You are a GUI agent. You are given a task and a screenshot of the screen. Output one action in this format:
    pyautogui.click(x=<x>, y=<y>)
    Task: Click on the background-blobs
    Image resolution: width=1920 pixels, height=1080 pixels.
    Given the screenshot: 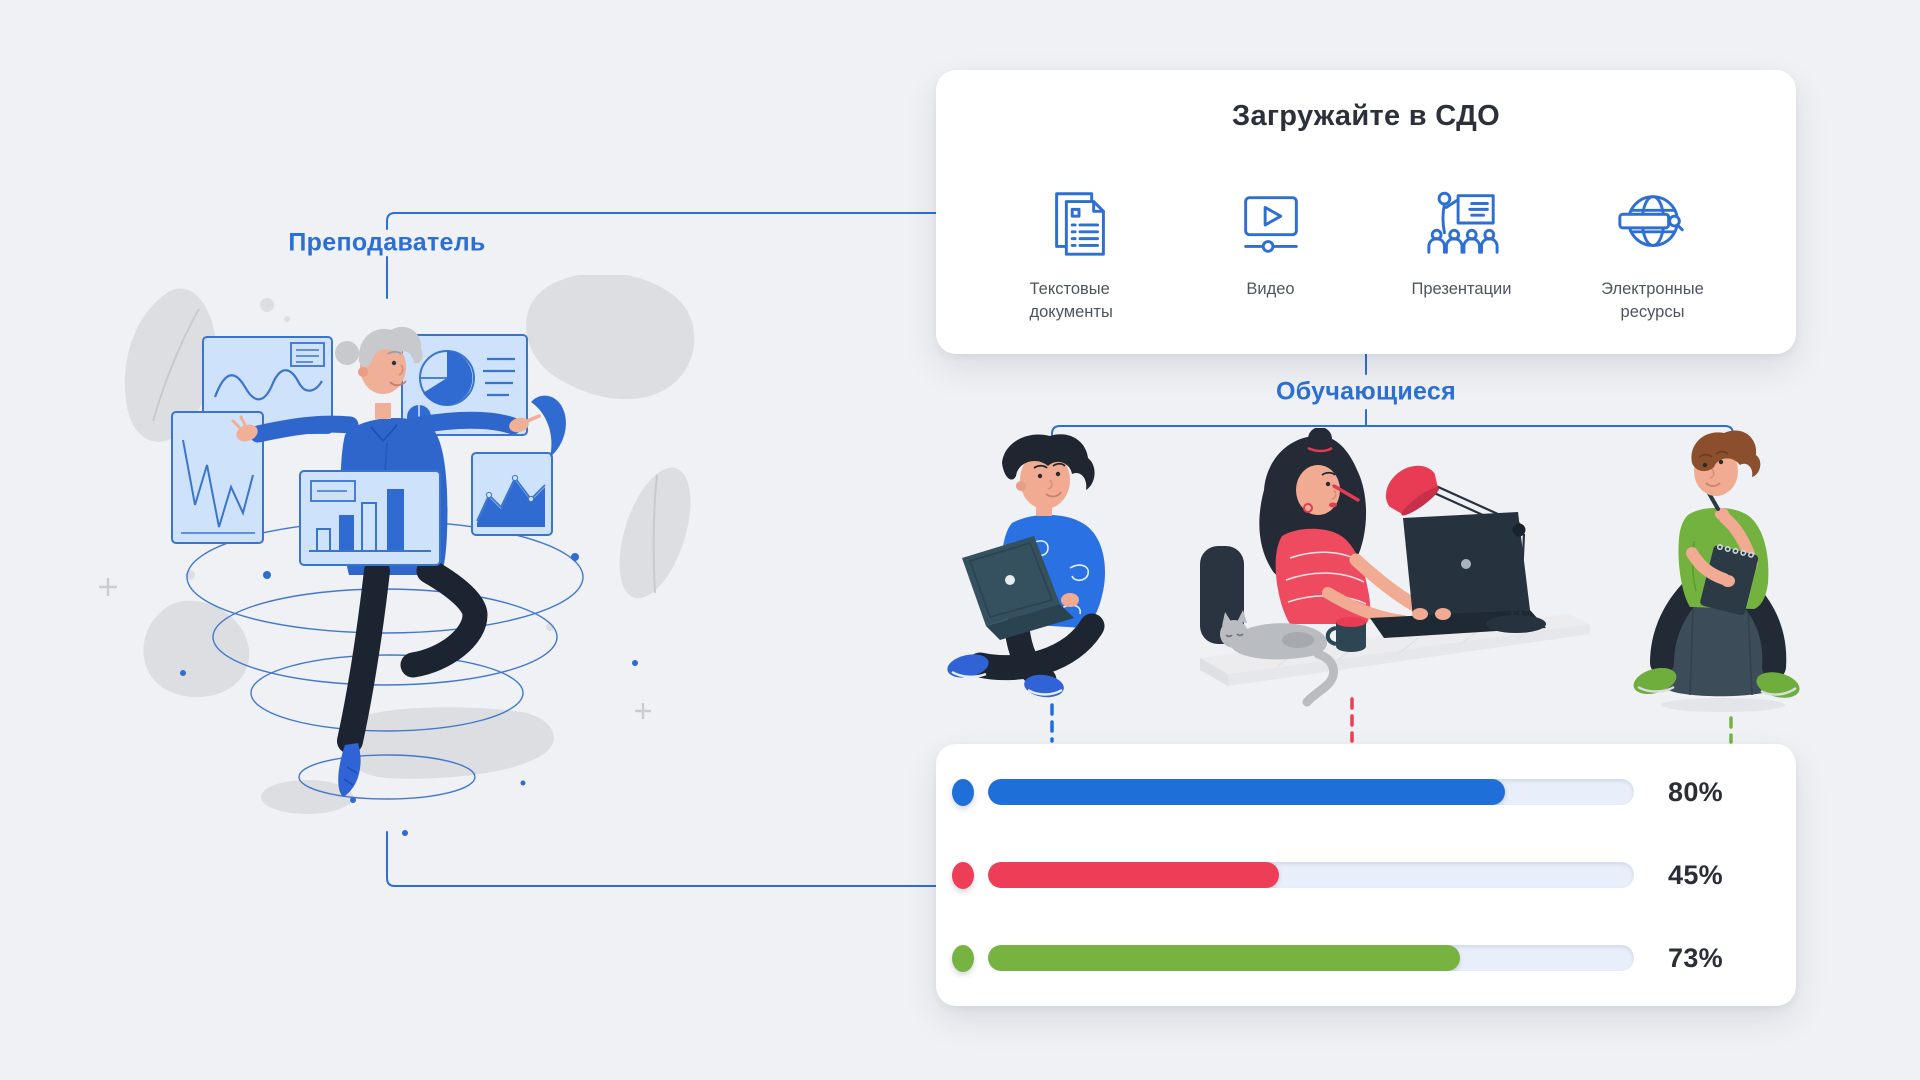 What is the action you would take?
    pyautogui.click(x=409, y=544)
    